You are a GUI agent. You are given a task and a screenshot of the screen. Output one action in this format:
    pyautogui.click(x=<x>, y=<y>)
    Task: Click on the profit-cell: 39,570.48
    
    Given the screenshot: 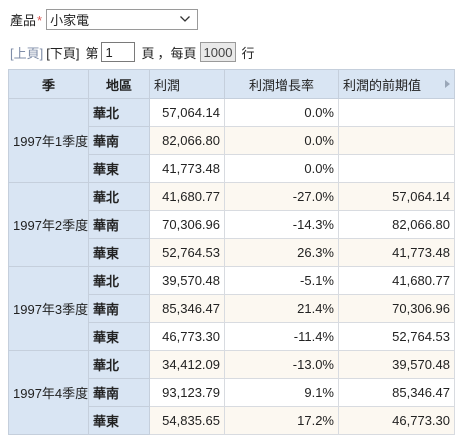 What is the action you would take?
    pyautogui.click(x=187, y=280)
    